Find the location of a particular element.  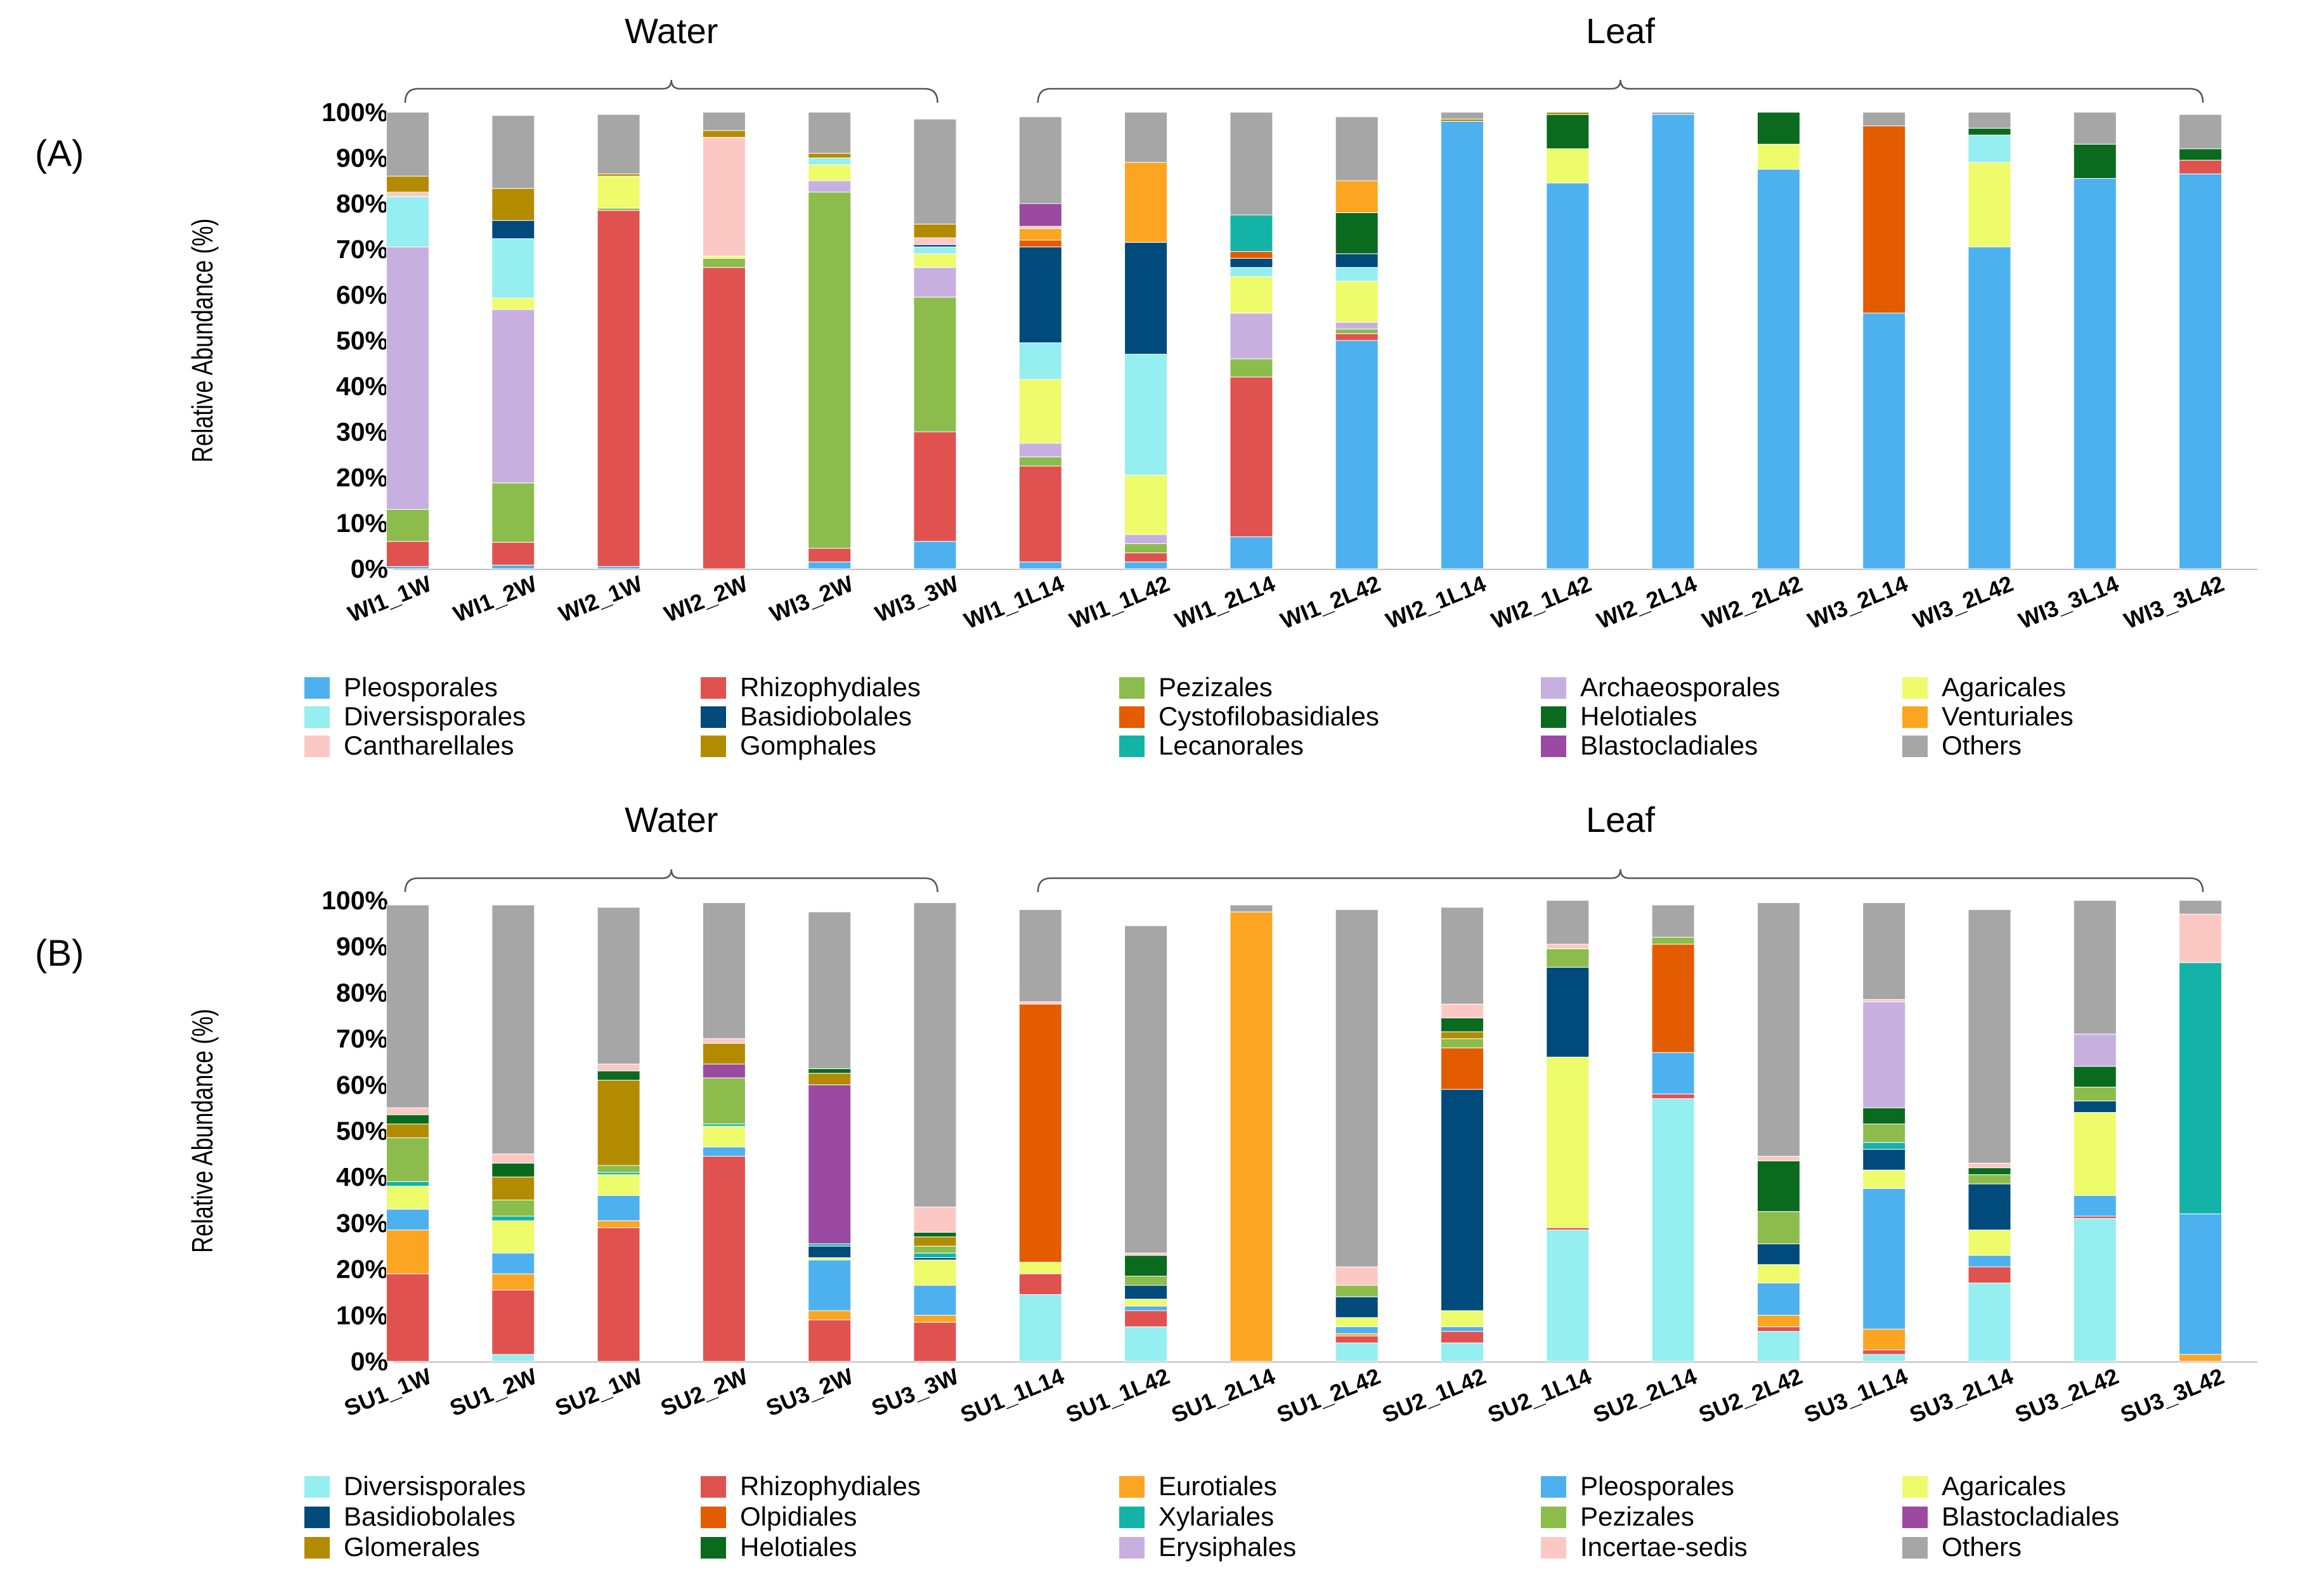

bar-segment-others-wi3-3l42 is located at coordinates (2201, 132).